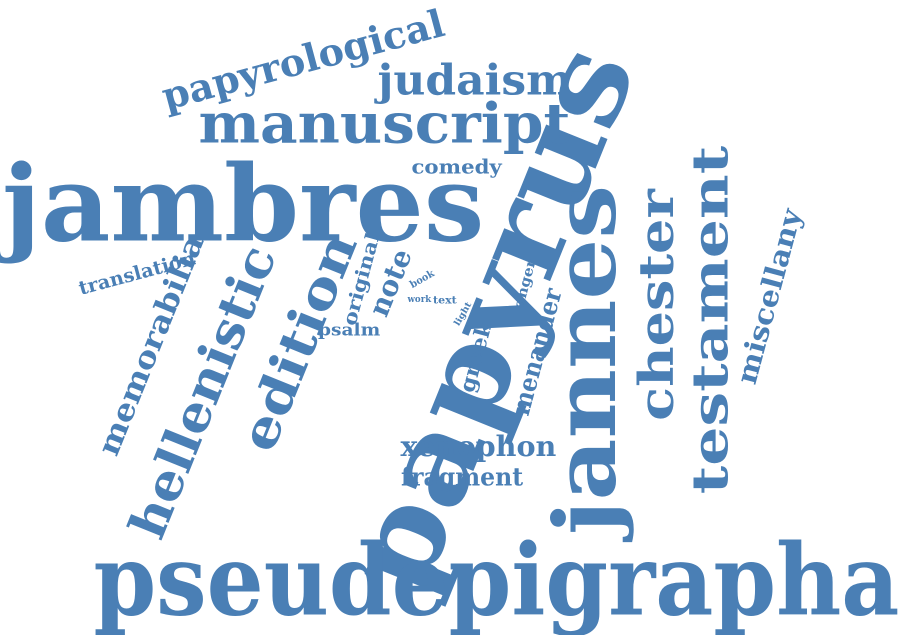 This screenshot has width=900, height=635. I want to click on word-work: work, so click(418, 299).